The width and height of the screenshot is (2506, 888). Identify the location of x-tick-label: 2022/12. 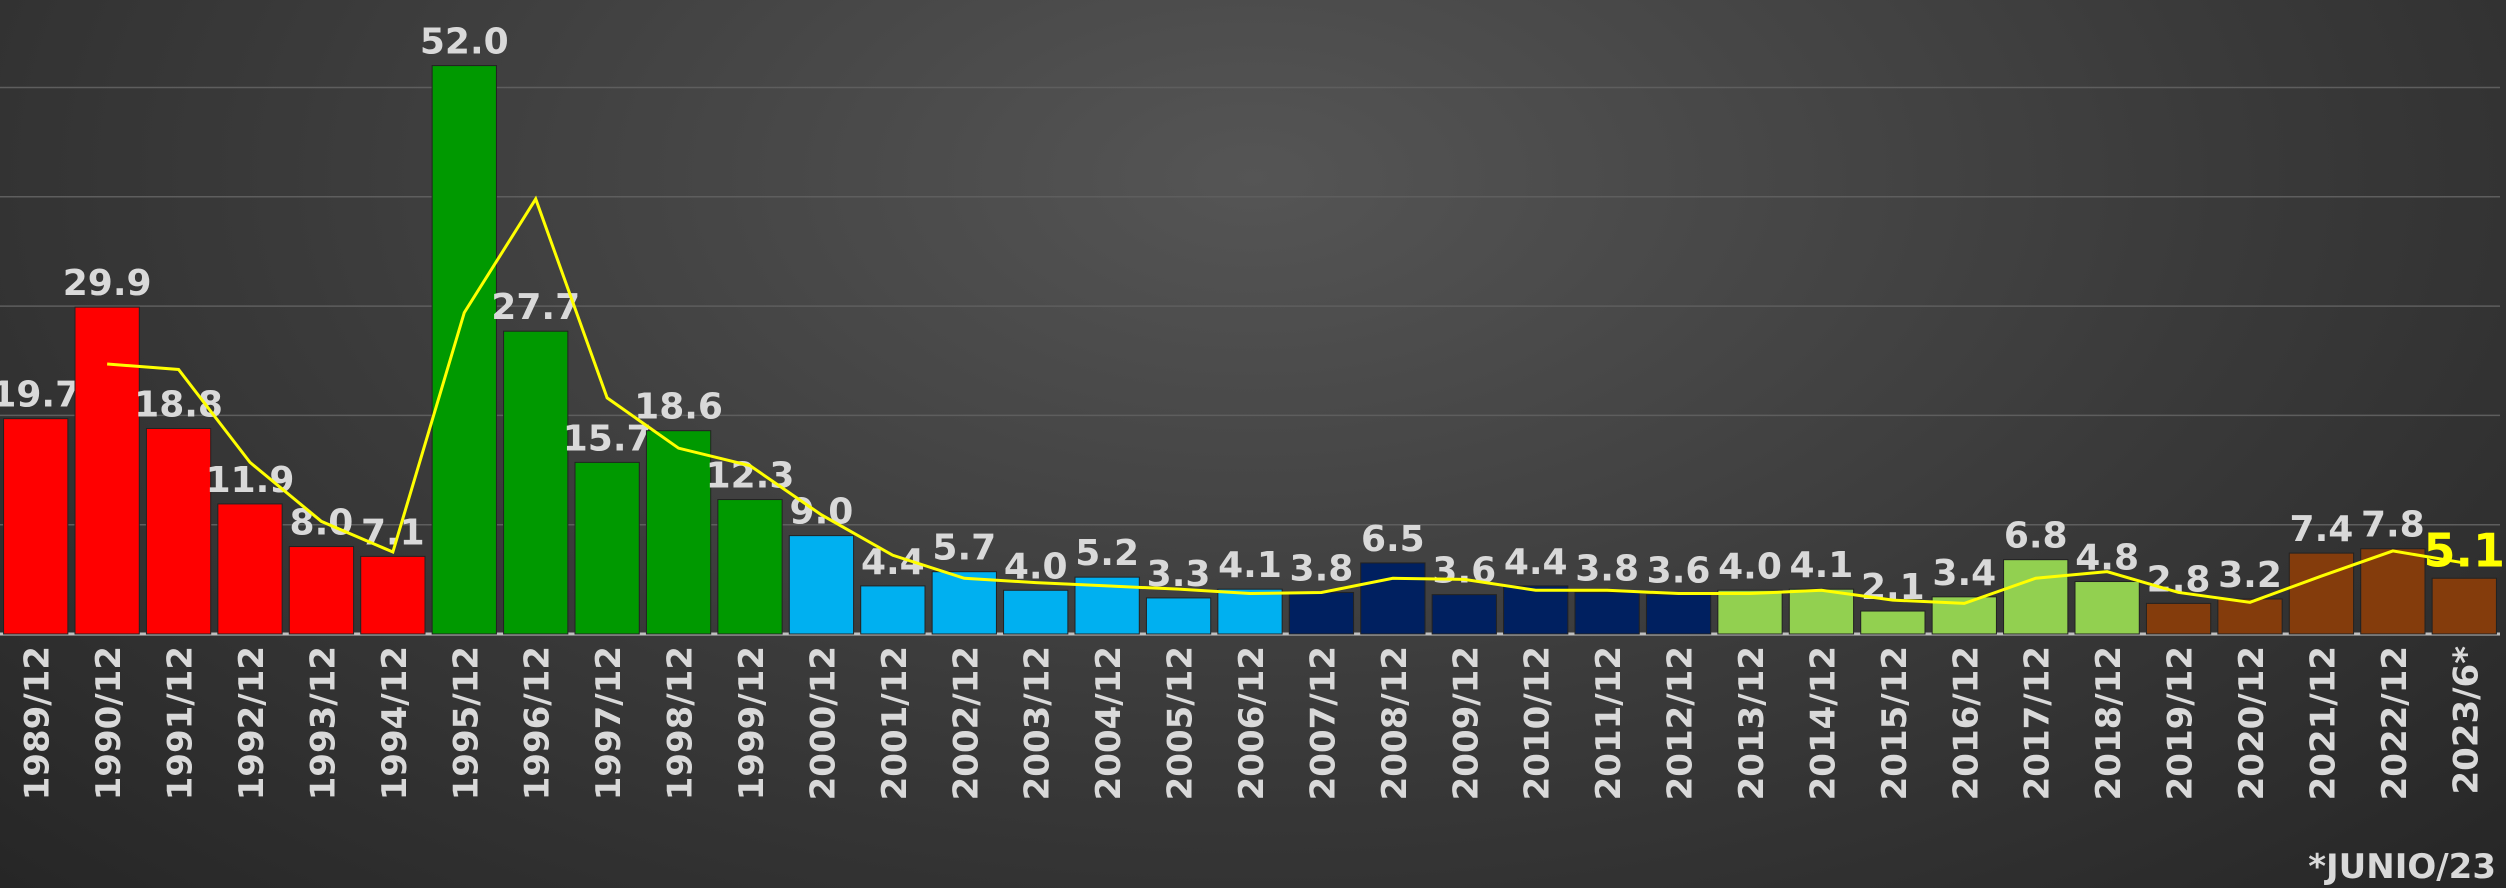
(2395, 723).